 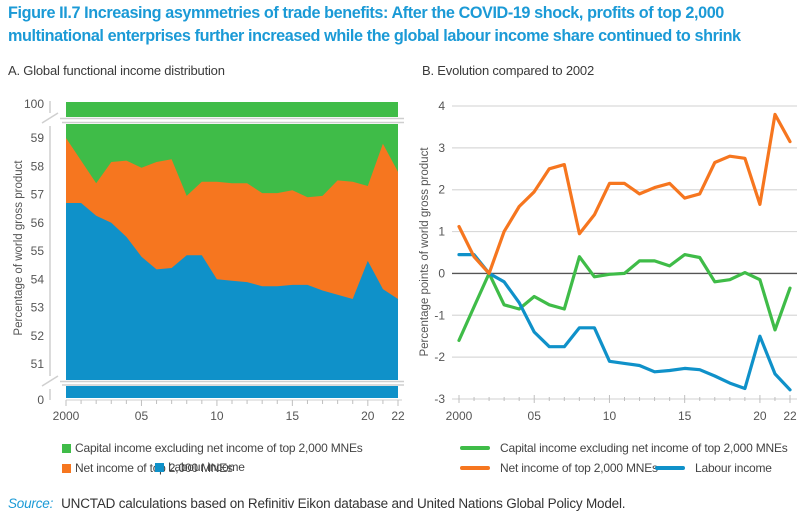 I want to click on y-tick-label: 56, so click(x=38, y=223).